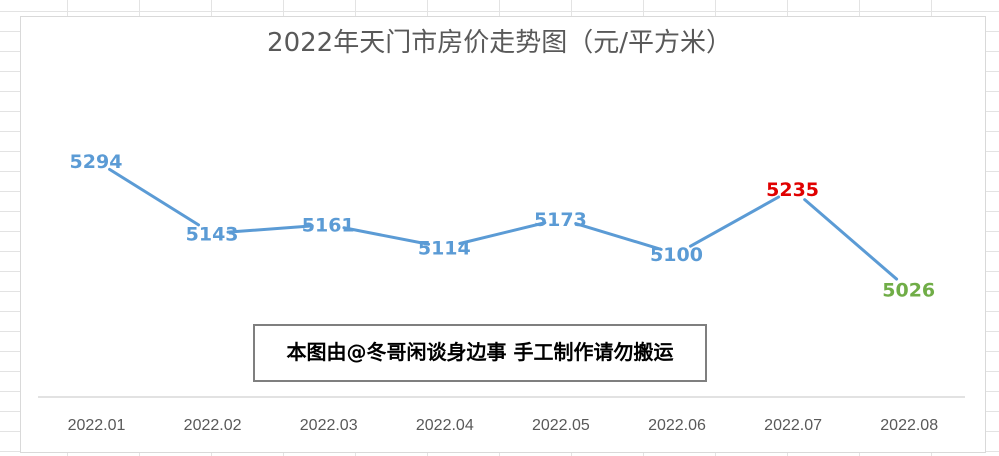  I want to click on x-tick-label: 2022.08, so click(909, 425).